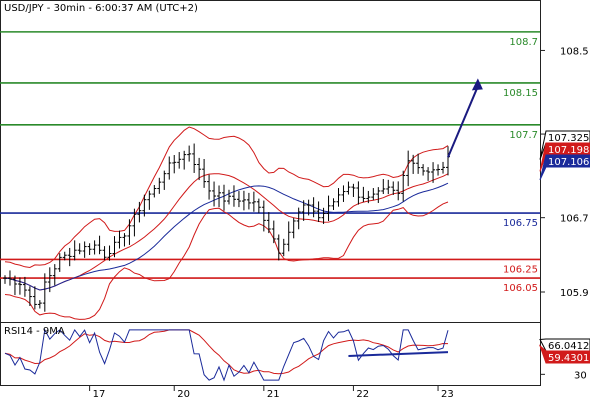  Describe the element at coordinates (362, 394) in the screenshot. I see `time-axis-label: 22` at that location.